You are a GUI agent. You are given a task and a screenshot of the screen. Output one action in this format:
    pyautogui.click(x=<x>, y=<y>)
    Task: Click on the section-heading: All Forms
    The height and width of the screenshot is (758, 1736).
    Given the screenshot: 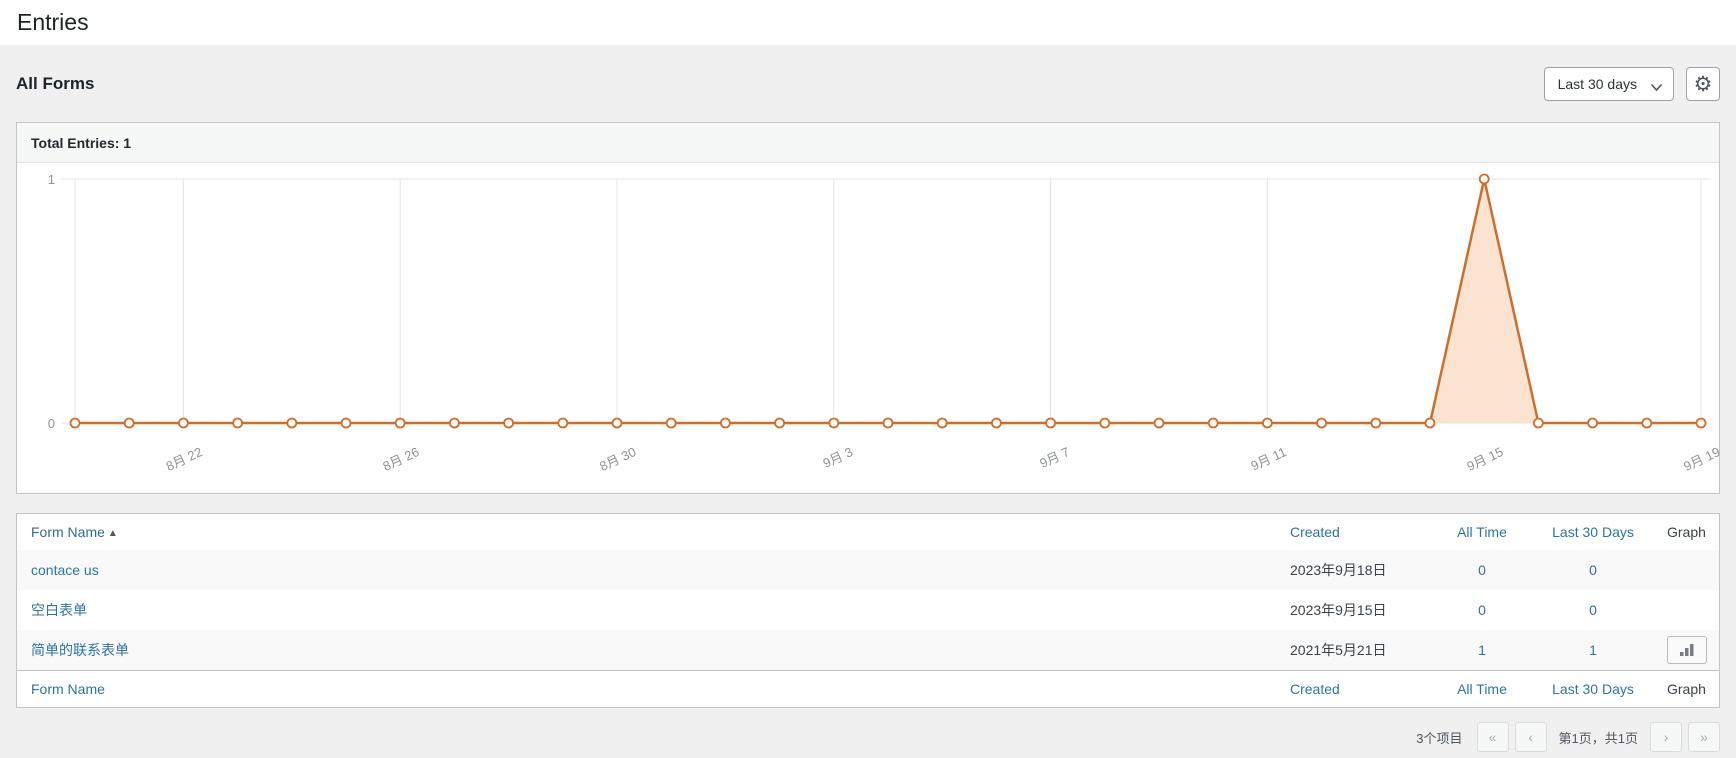 What is the action you would take?
    pyautogui.click(x=55, y=83)
    